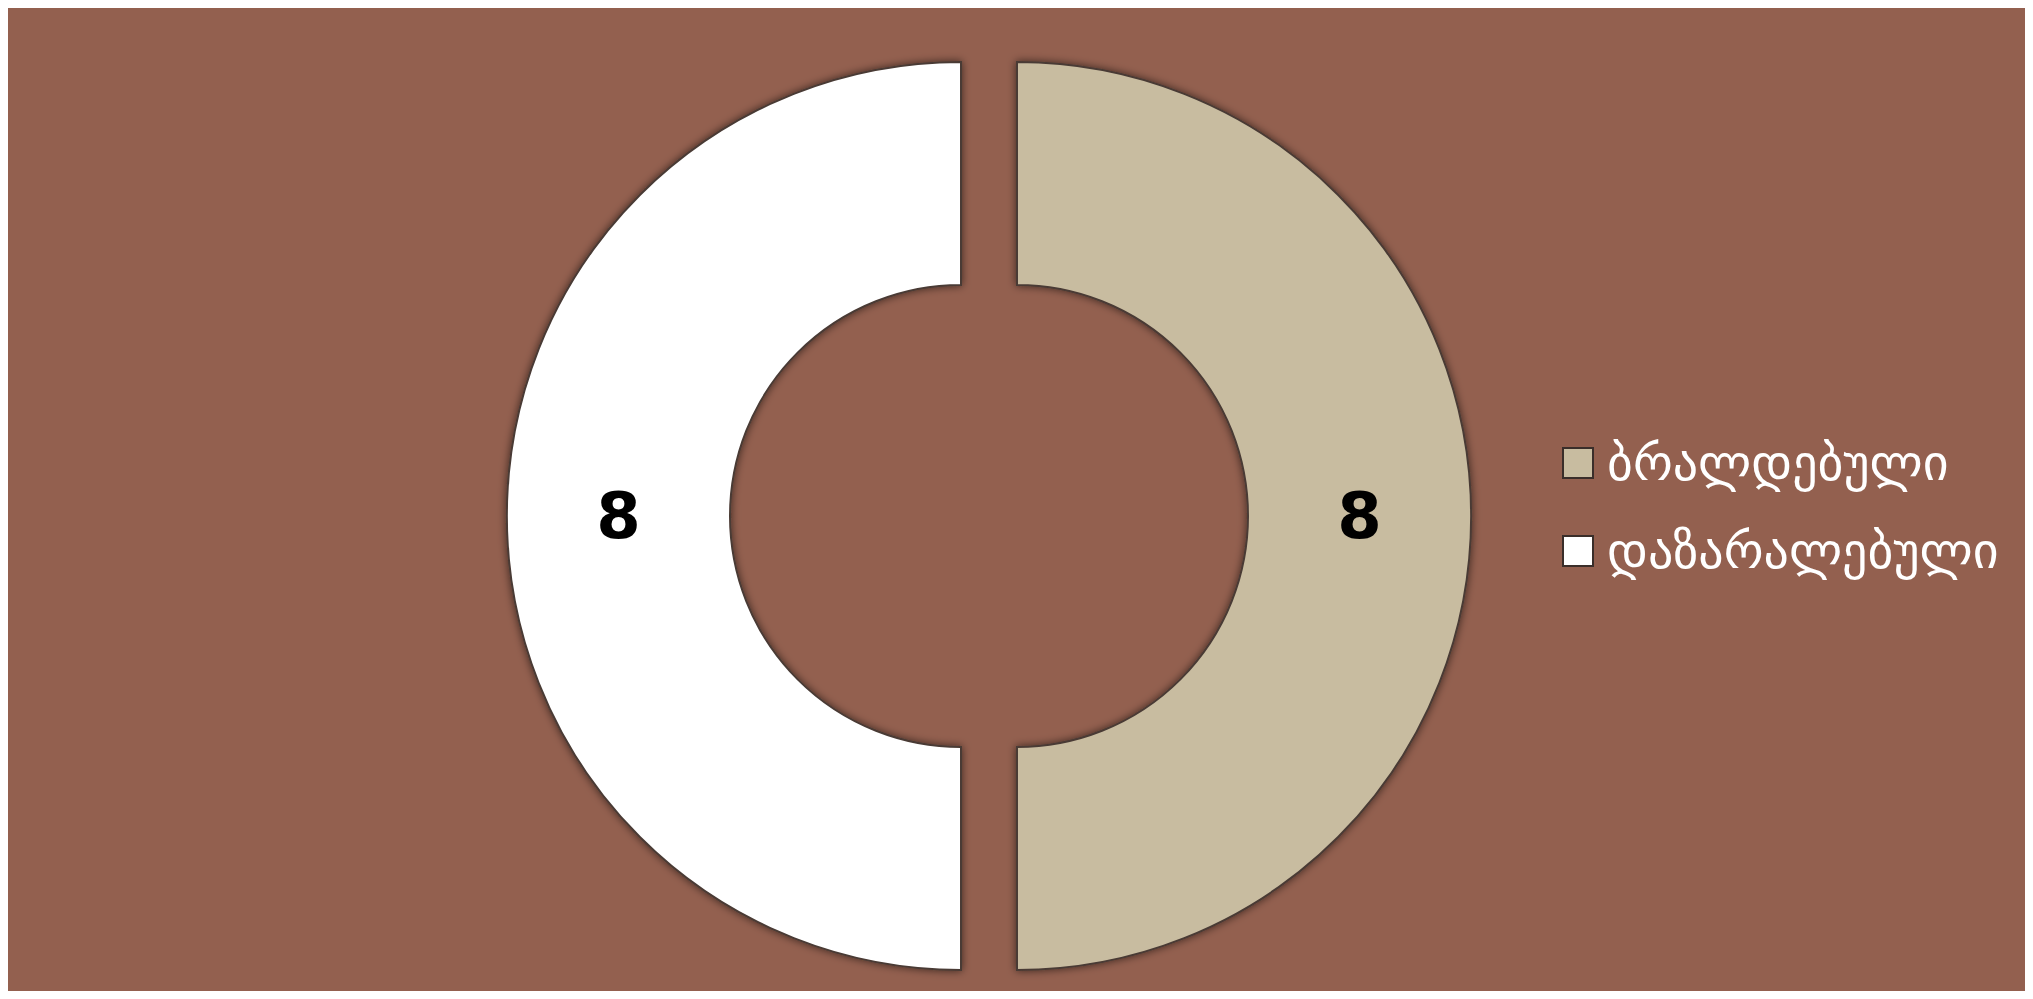  Describe the element at coordinates (1778, 463) in the screenshot. I see `legend-label: ბრალდებული` at that location.